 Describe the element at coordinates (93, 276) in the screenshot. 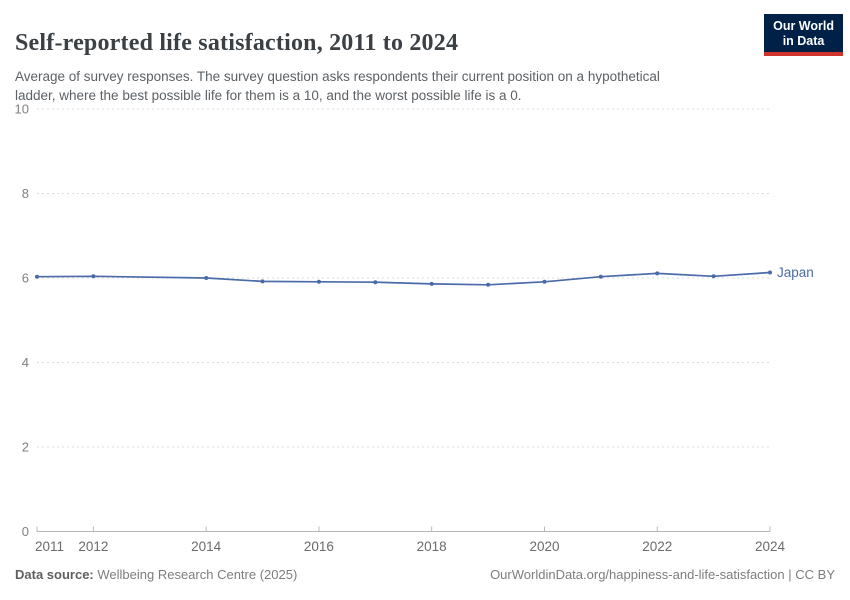

I see `data-point-japan-2012` at that location.